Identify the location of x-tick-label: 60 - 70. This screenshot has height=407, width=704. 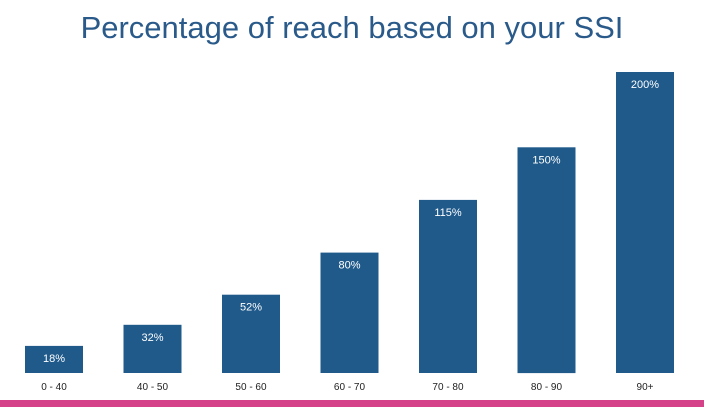
(350, 387).